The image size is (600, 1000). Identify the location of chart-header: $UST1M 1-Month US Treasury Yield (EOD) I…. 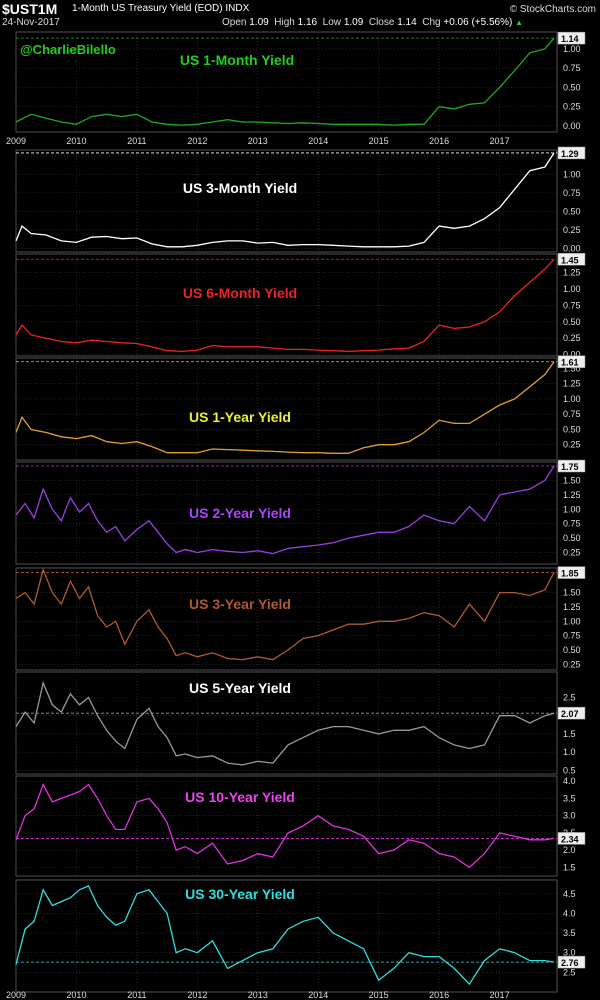
(300, 15).